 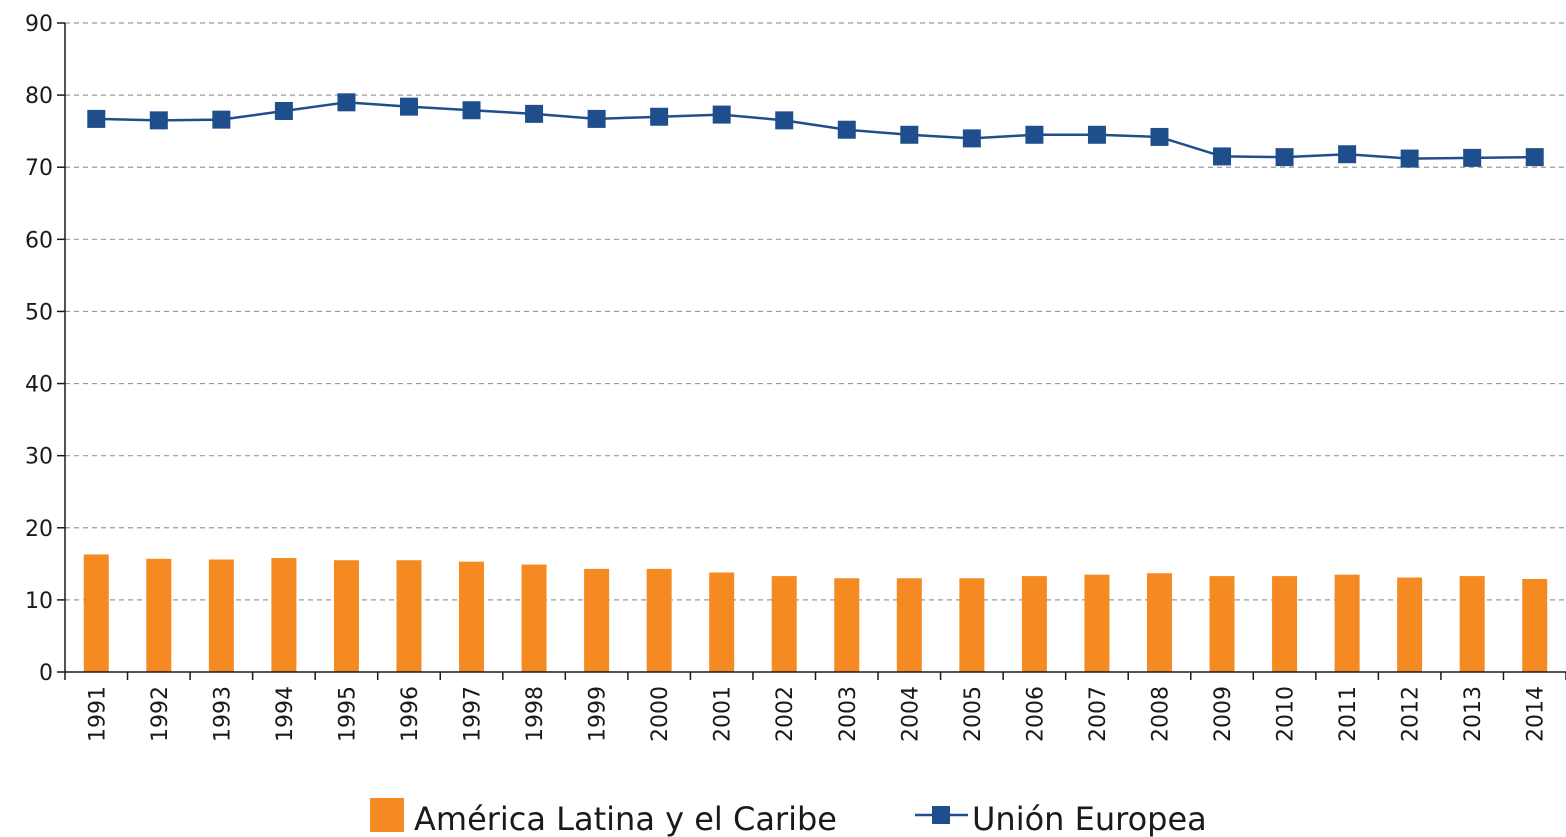 What do you see at coordinates (473, 714) in the screenshot?
I see `x-tick-label: 1997` at bounding box center [473, 714].